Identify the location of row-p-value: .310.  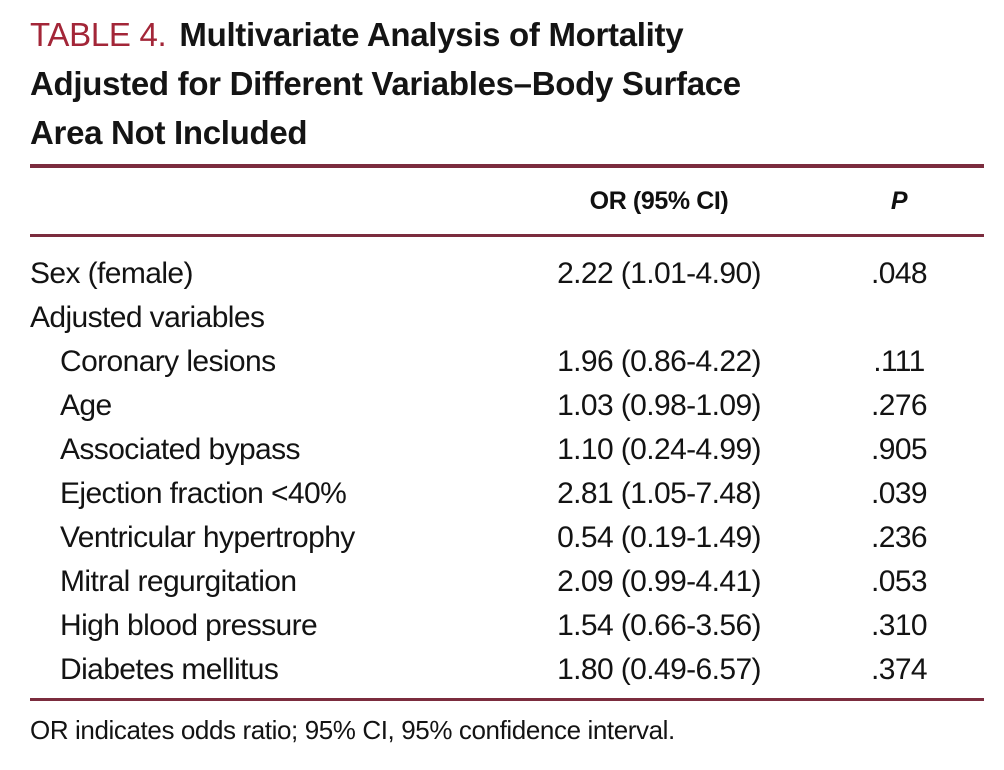
(899, 625).